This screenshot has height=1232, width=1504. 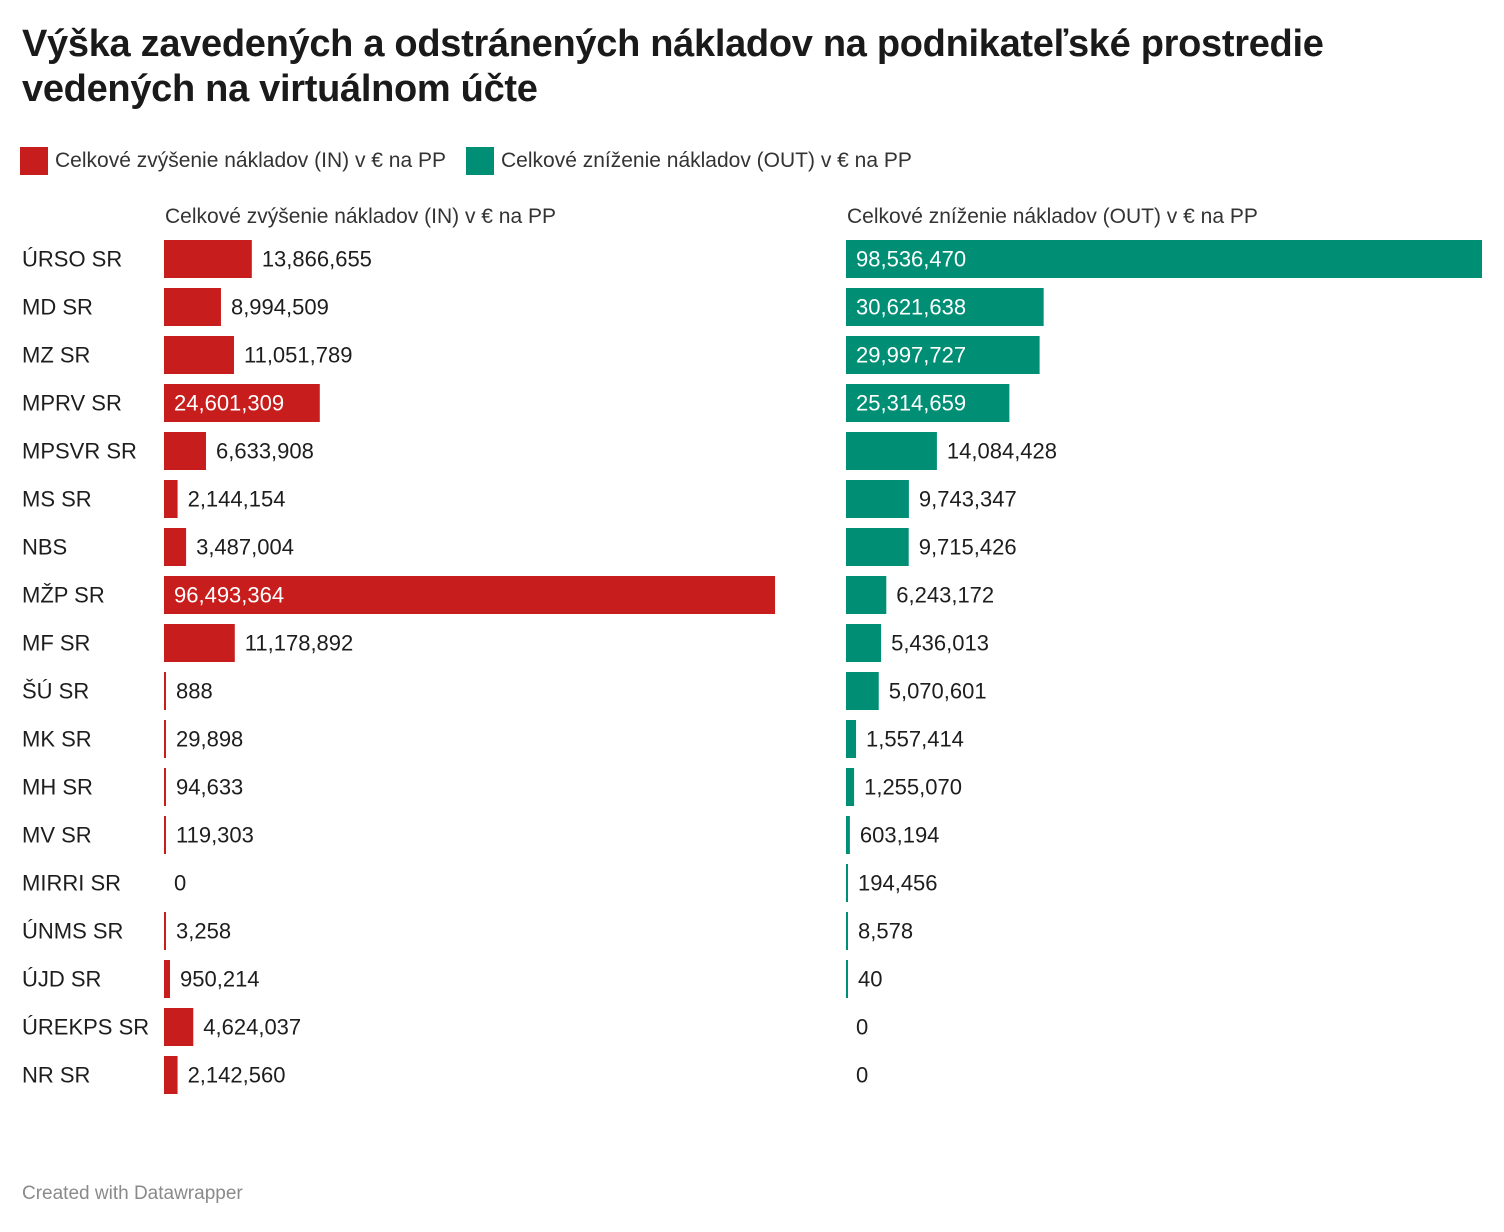 What do you see at coordinates (911, 259) in the screenshot?
I see `data-label-out: 98,536,470` at bounding box center [911, 259].